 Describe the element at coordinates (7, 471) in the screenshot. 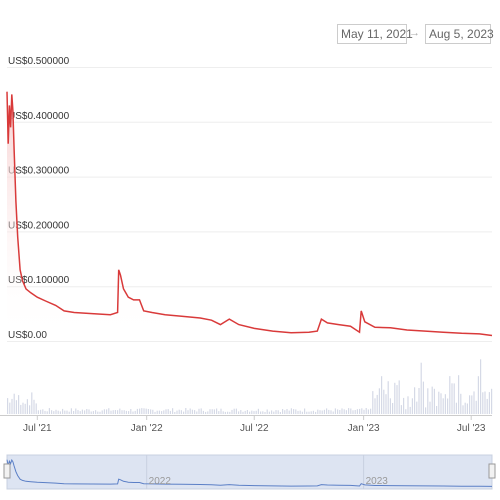

I see `navigator-left-handle` at that location.